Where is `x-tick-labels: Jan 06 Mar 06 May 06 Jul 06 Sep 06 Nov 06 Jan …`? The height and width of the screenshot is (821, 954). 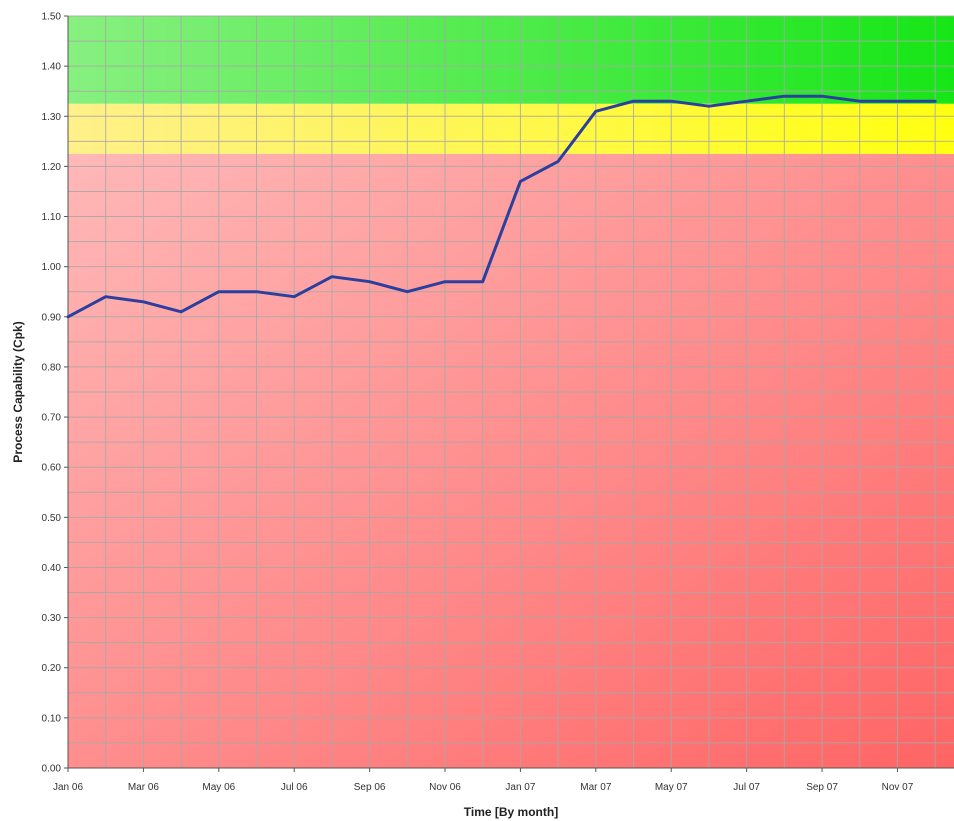 x-tick-labels: Jan 06 Mar 06 May 06 Jul 06 Sep 06 Nov 06 Jan … is located at coordinates (483, 780).